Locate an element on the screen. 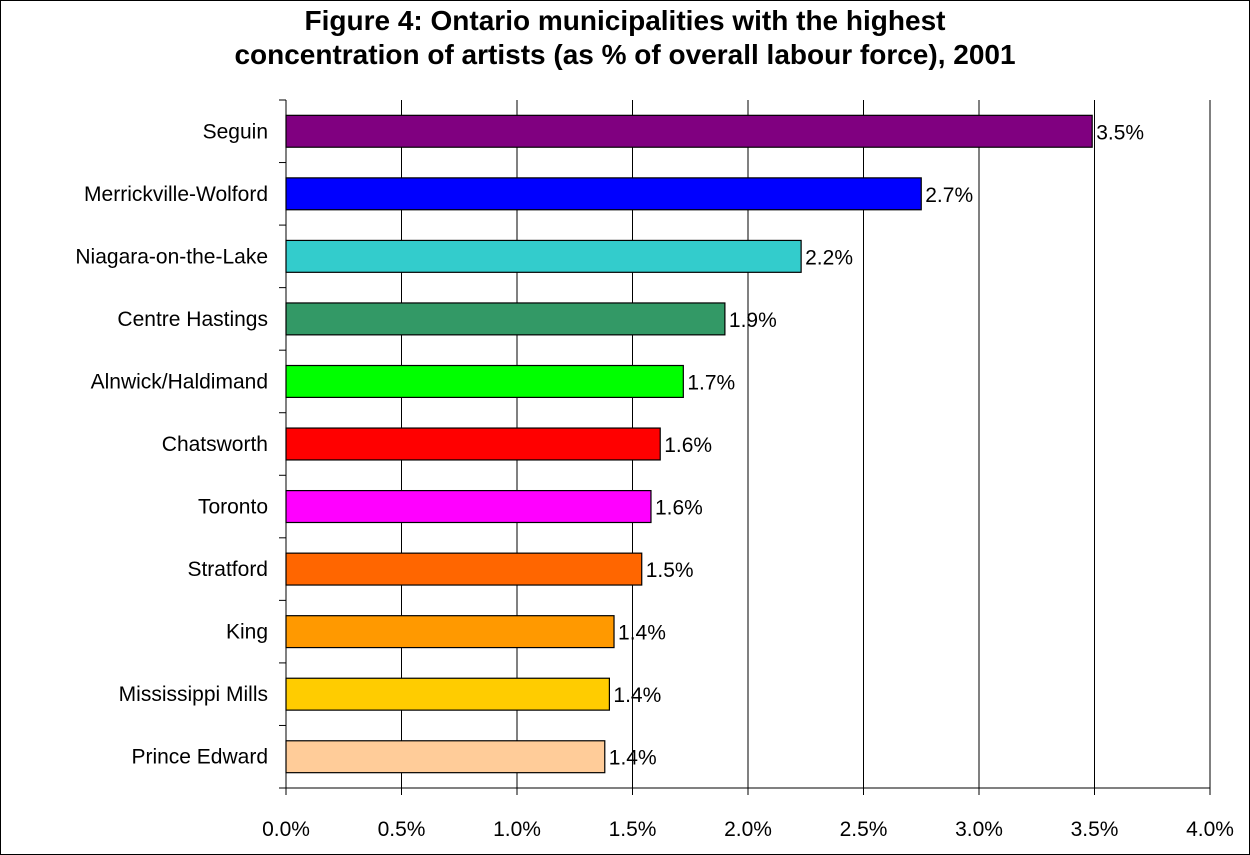 Image resolution: width=1250 pixels, height=855 pixels. data-label-0: 3.5% is located at coordinates (1120, 132).